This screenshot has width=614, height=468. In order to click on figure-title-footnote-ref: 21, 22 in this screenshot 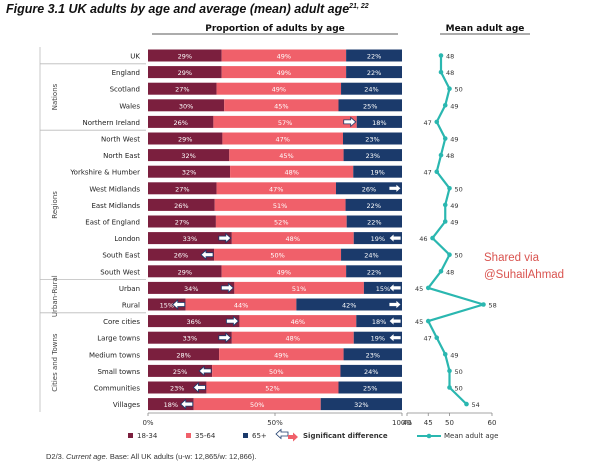, I will do `click(359, 6)`.